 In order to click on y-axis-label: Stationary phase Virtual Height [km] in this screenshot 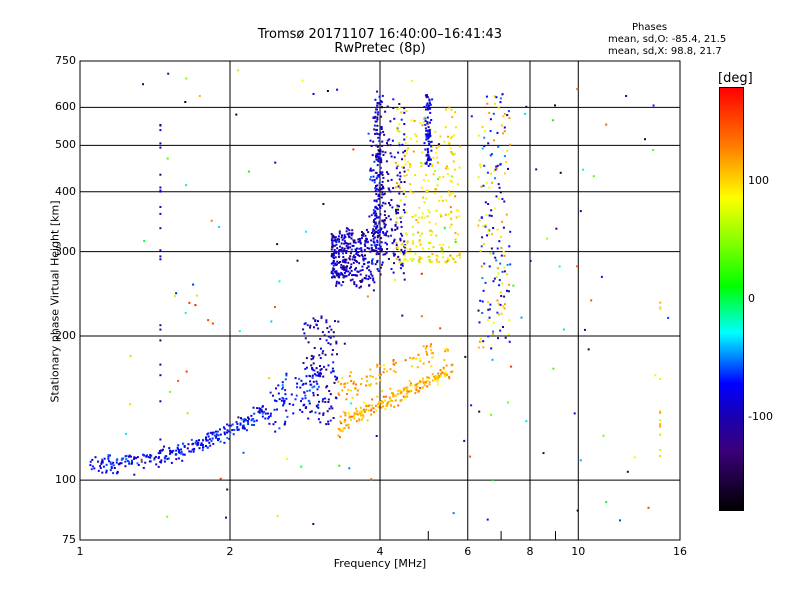, I will do `click(55, 301)`.